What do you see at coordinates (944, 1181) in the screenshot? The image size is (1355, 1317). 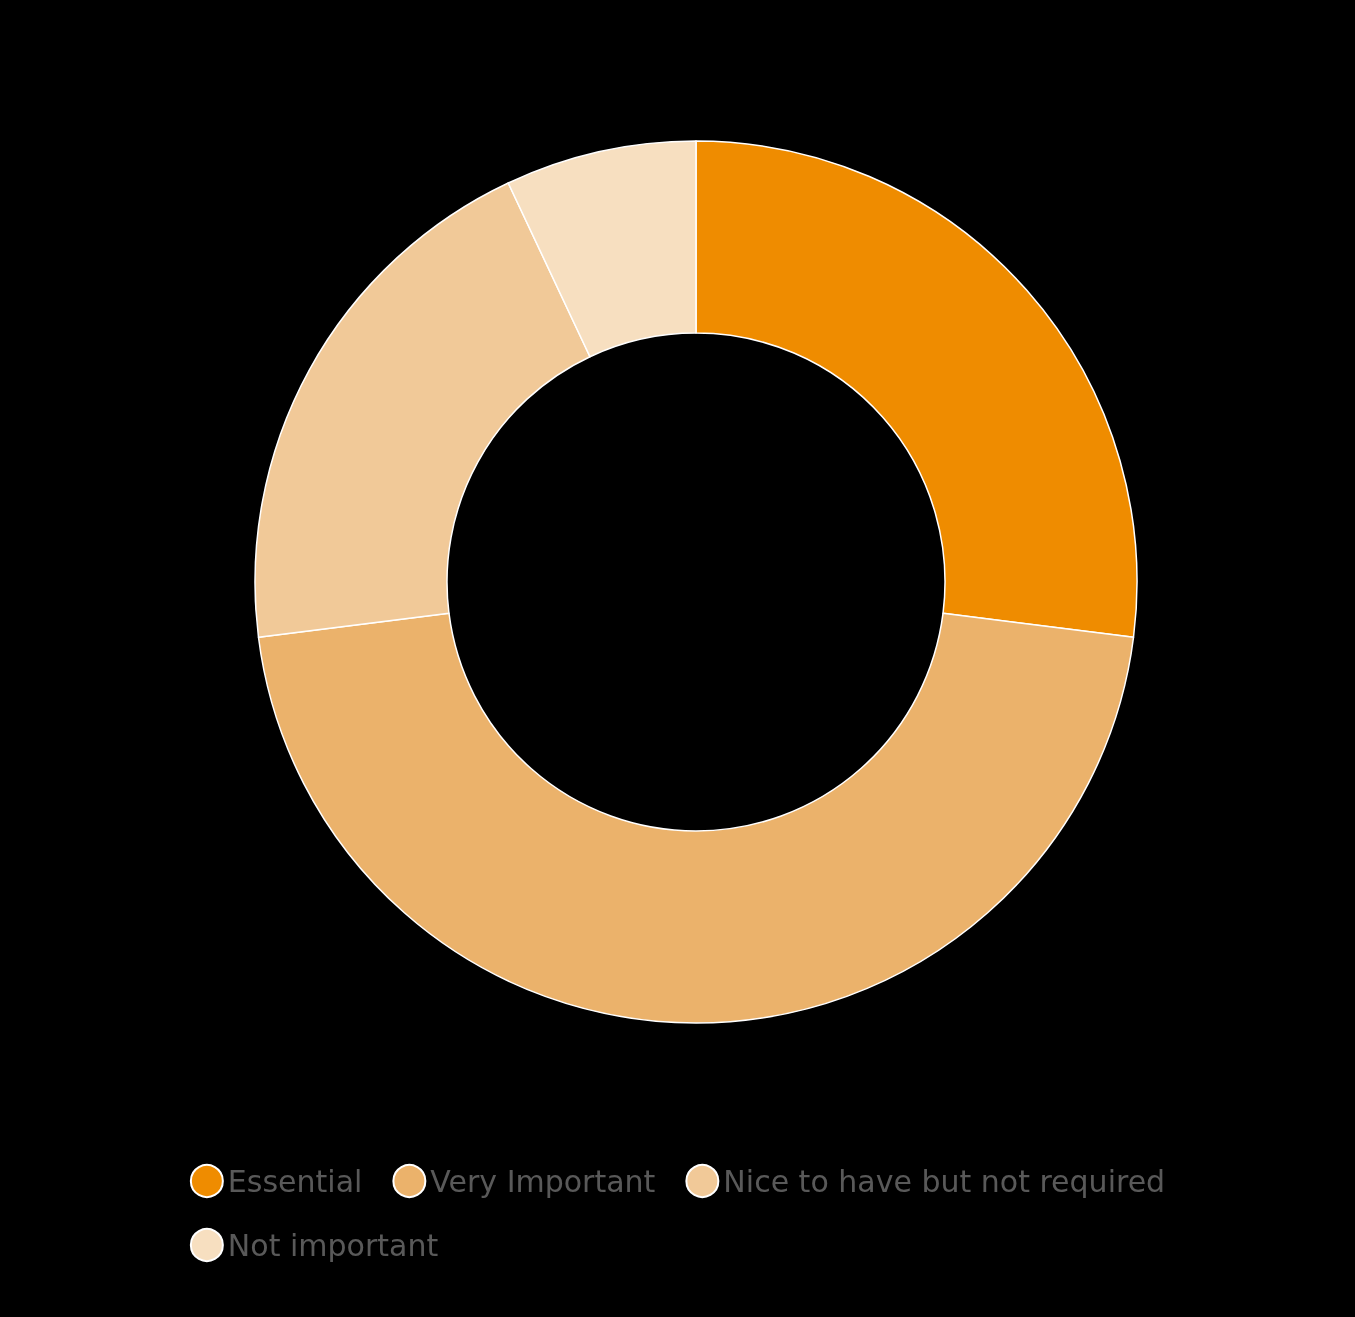 I see `legend-label: Nice to have but not required` at bounding box center [944, 1181].